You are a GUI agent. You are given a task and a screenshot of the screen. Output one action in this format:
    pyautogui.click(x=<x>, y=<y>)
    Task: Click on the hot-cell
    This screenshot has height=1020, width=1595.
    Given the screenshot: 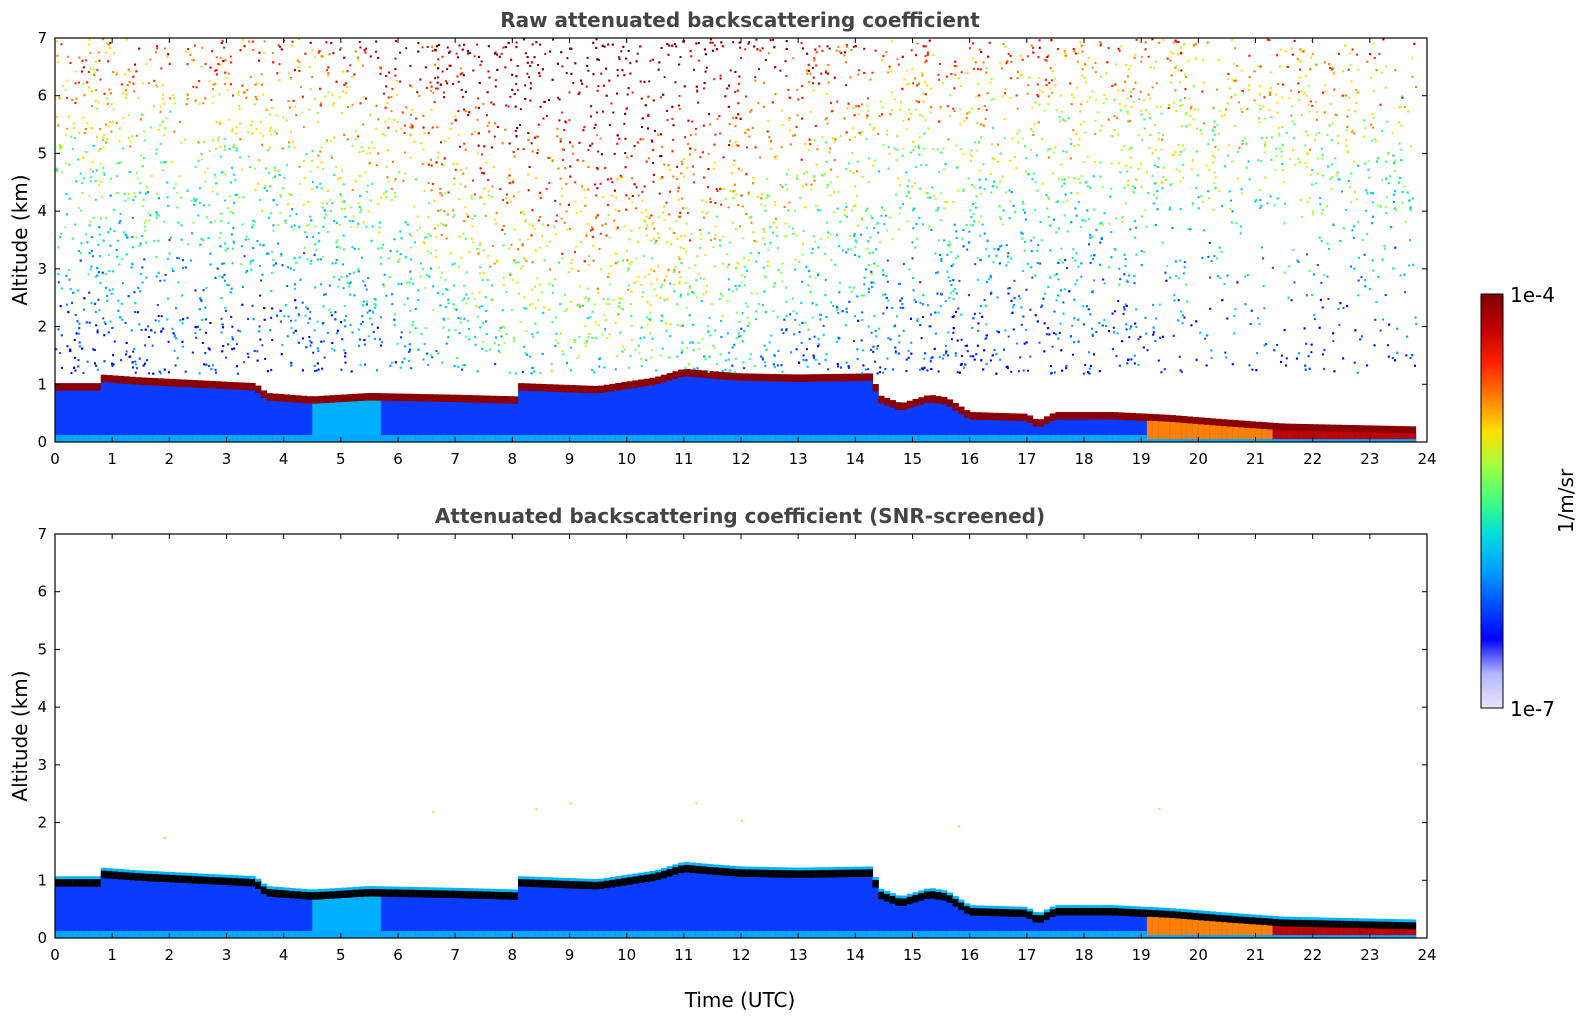 What is the action you would take?
    pyautogui.click(x=1173, y=431)
    